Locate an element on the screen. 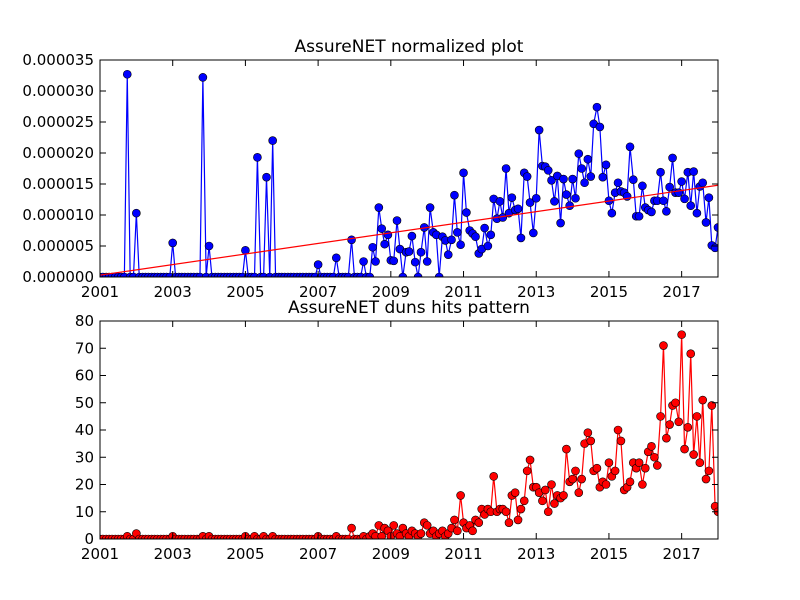  chart-title: AssureNET normalized plot is located at coordinates (409, 47).